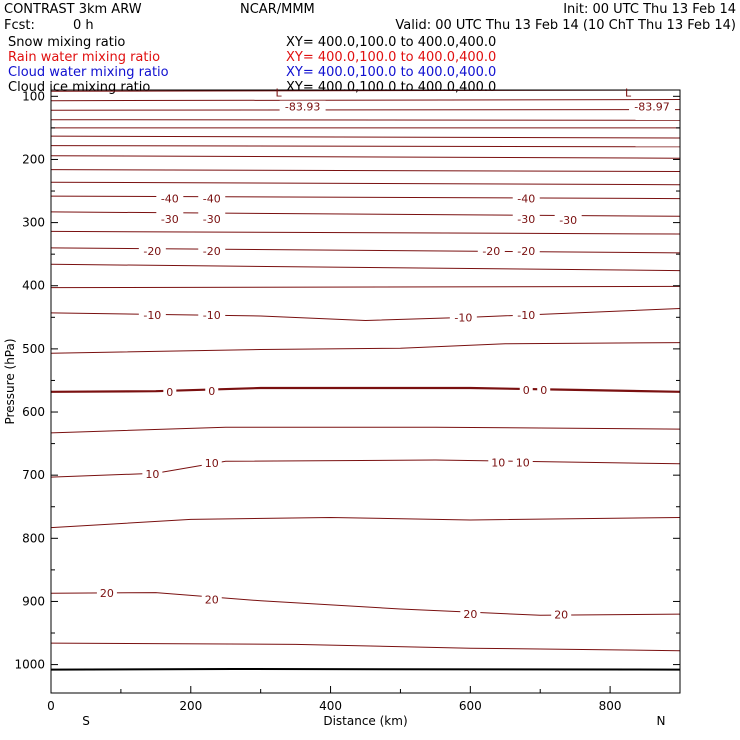 This screenshot has width=740, height=740. What do you see at coordinates (277, 9) in the screenshot?
I see `center-label: NCAR/MMM` at bounding box center [277, 9].